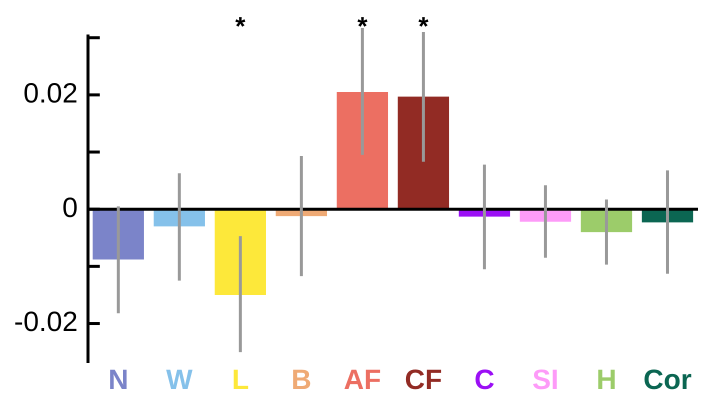  What do you see at coordinates (363, 379) in the screenshot?
I see `x-tick-label: AF` at bounding box center [363, 379].